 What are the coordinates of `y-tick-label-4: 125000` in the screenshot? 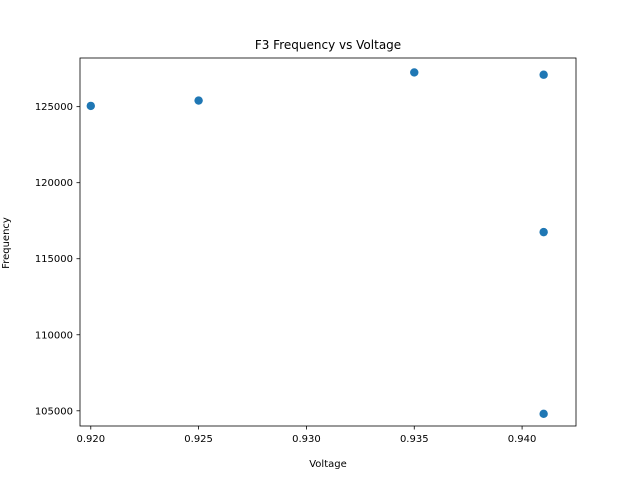 It's located at (54, 107).